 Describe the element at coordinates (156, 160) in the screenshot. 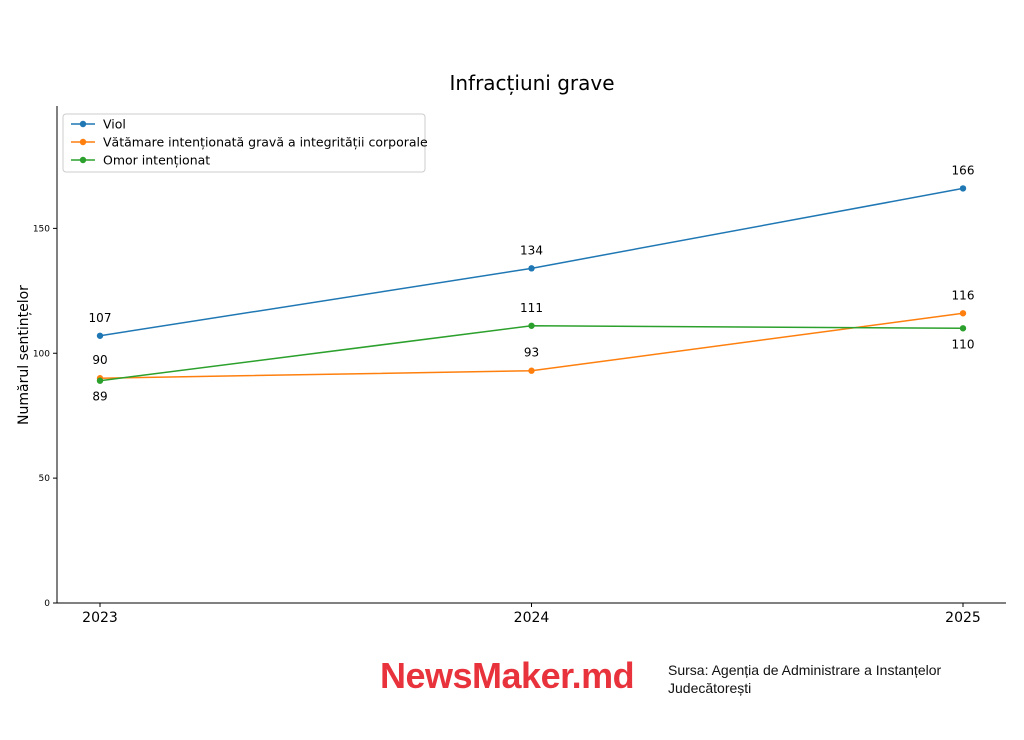

I see `legend-label: Omor intenționat` at that location.